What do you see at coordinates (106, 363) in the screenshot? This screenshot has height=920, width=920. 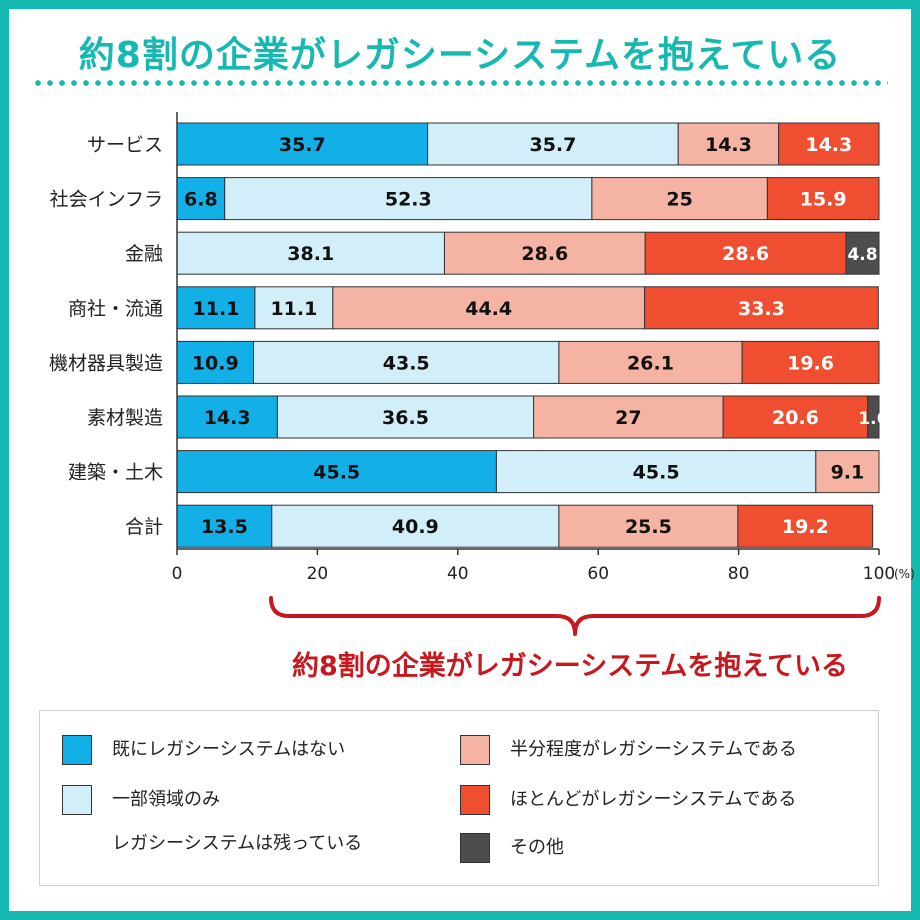 I see `category-label: 機材器具製造` at bounding box center [106, 363].